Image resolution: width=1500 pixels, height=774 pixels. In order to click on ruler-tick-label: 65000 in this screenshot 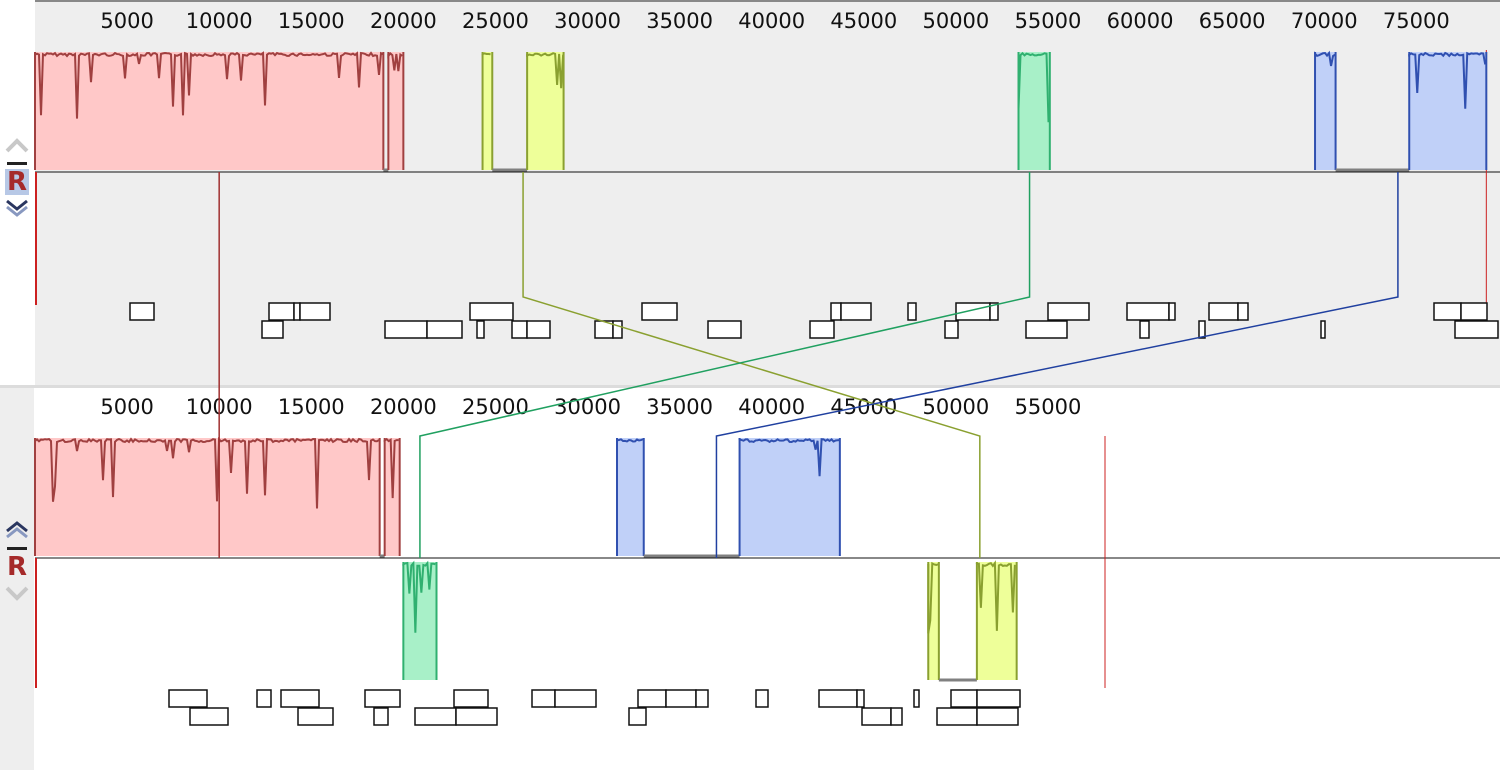, I will do `click(1232, 21)`.